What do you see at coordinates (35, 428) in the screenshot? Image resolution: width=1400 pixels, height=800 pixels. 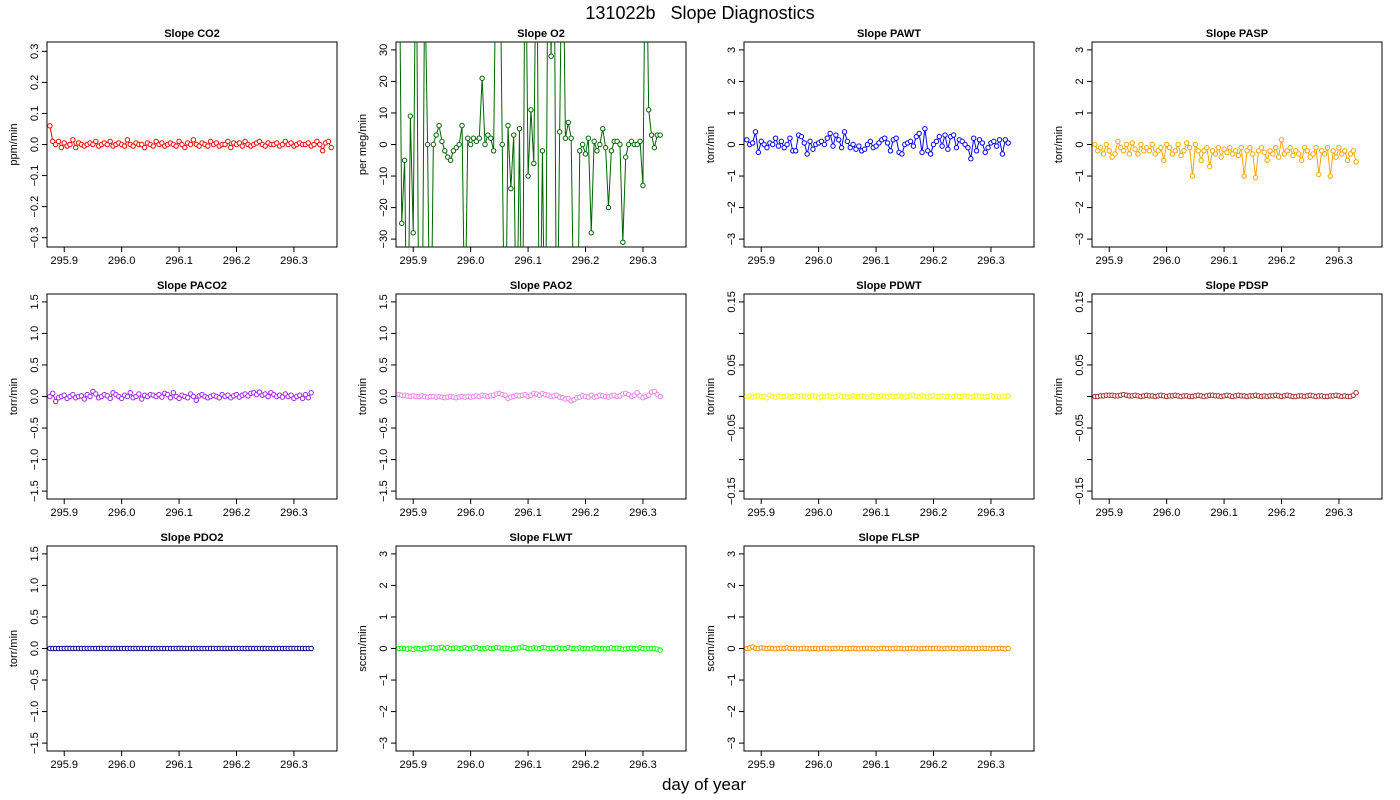 I see `y-tick-label: −0.5` at bounding box center [35, 428].